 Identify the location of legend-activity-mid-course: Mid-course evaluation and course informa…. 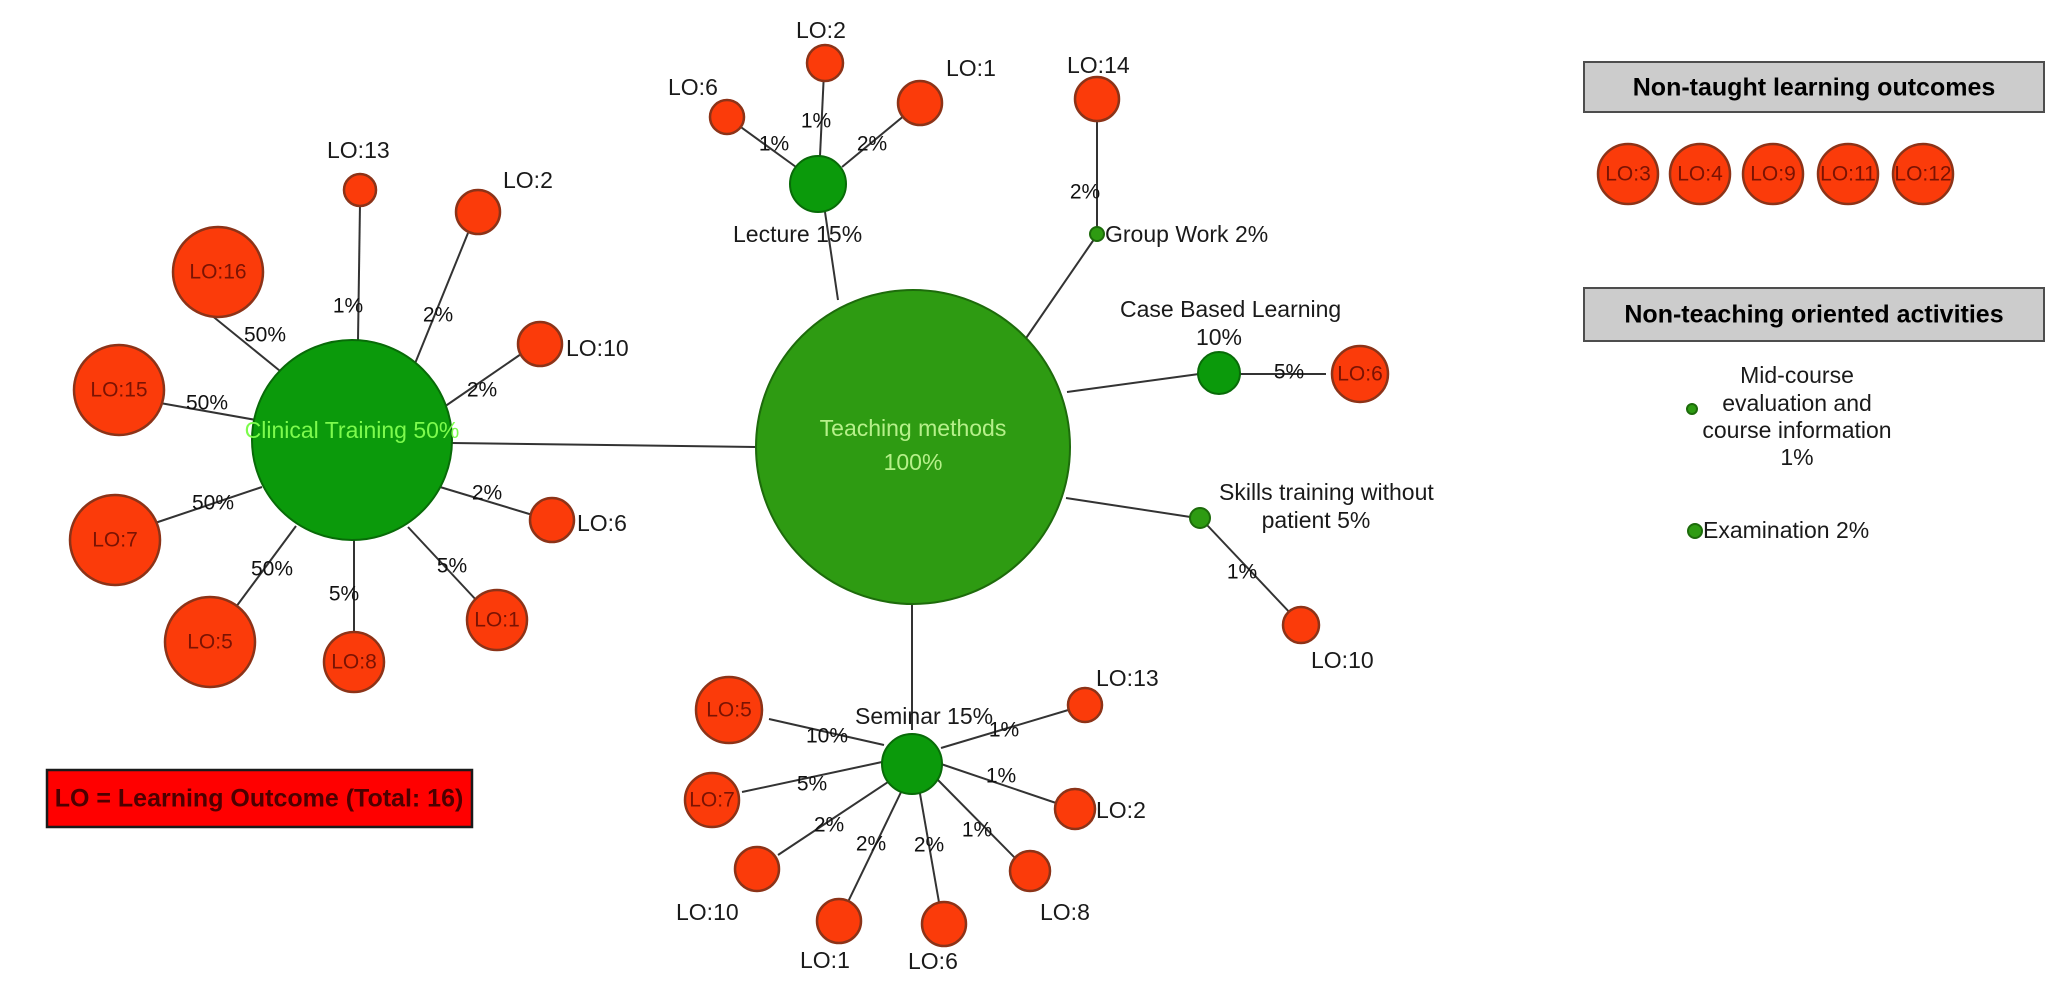
(1789, 416).